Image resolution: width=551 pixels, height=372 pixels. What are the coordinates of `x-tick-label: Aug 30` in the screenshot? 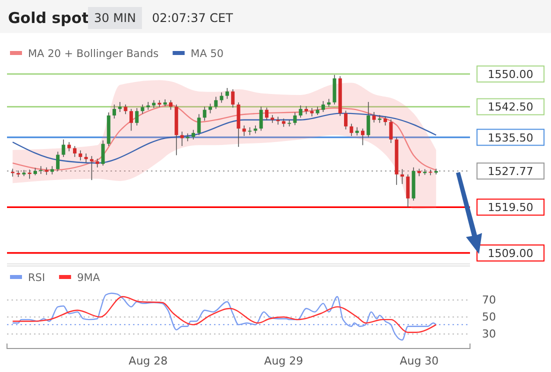 It's located at (419, 361).